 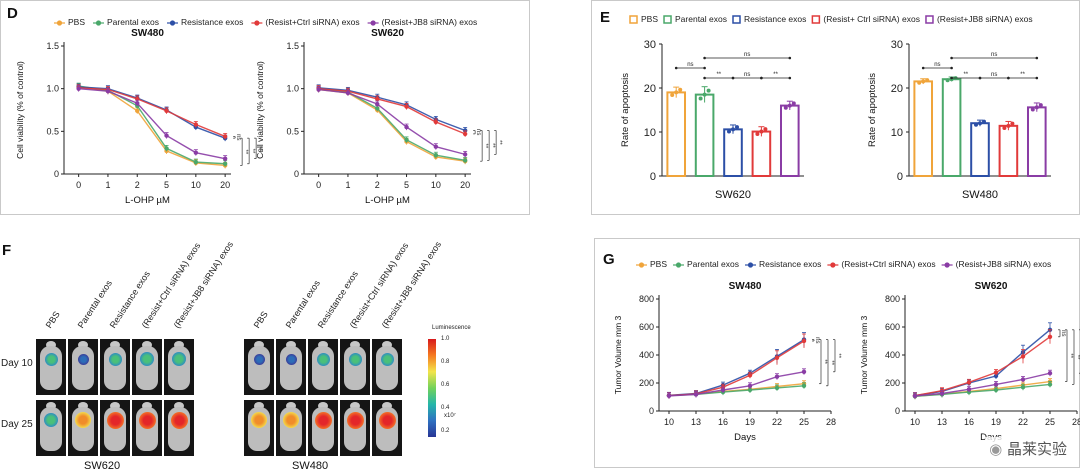 What do you see at coordinates (804, 422) in the screenshot?
I see `x-tick-label: 25` at bounding box center [804, 422].